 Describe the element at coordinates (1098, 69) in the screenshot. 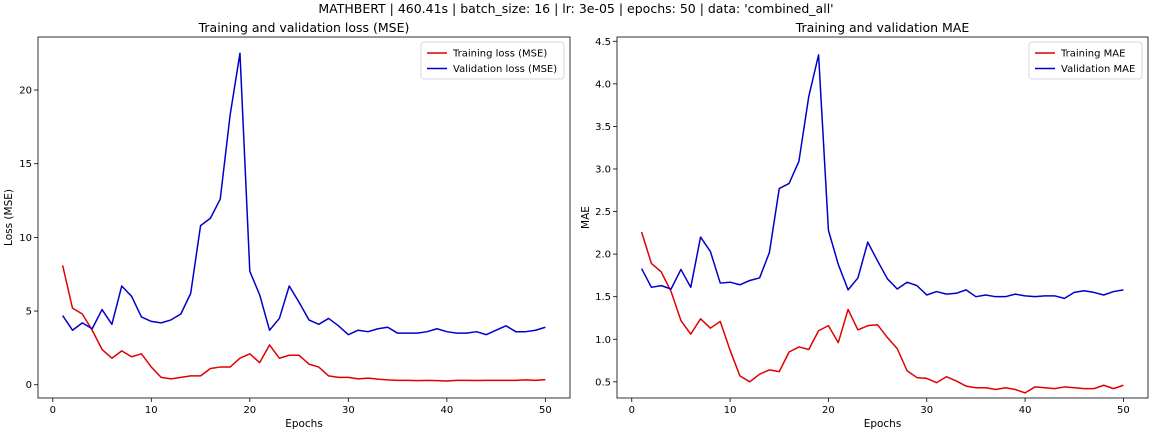

I see `mae-legend-label-validation: Validation MAE` at that location.